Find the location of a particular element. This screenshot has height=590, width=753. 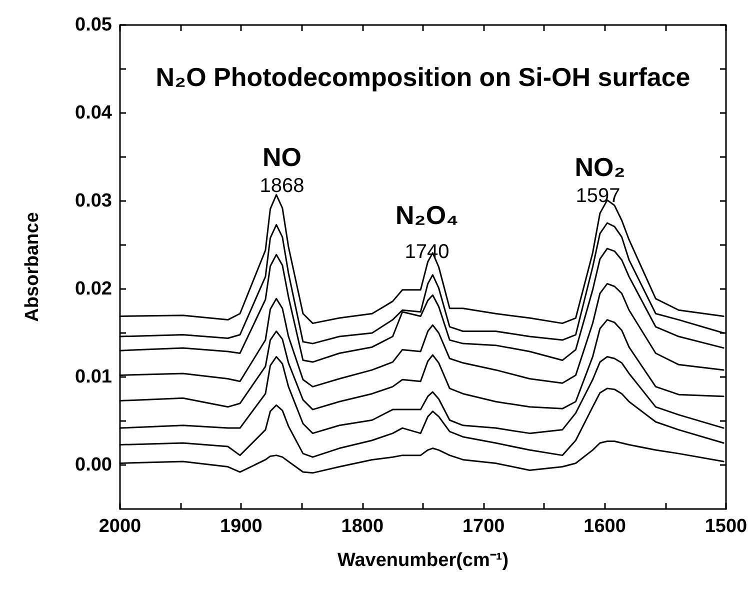

text: N₂O Photodecomposition on Si-OH surface is located at coordinates (423, 77).